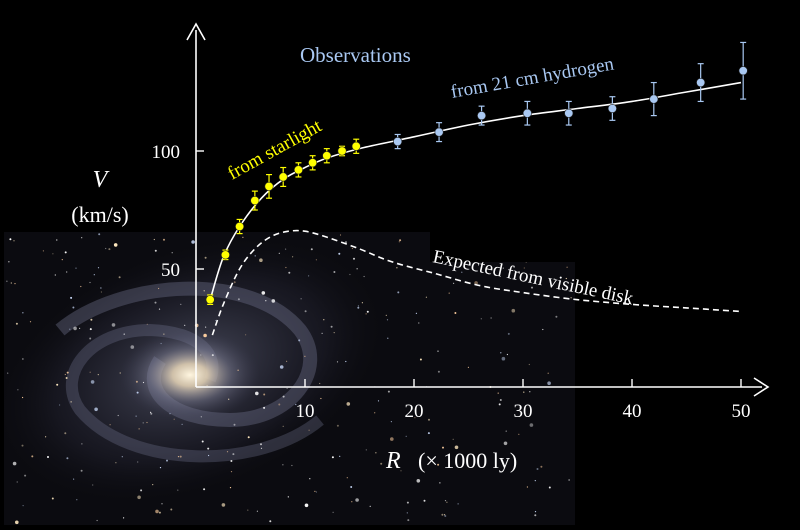 This screenshot has height=530, width=800. I want to click on y-tick-label: 50, so click(170, 270).